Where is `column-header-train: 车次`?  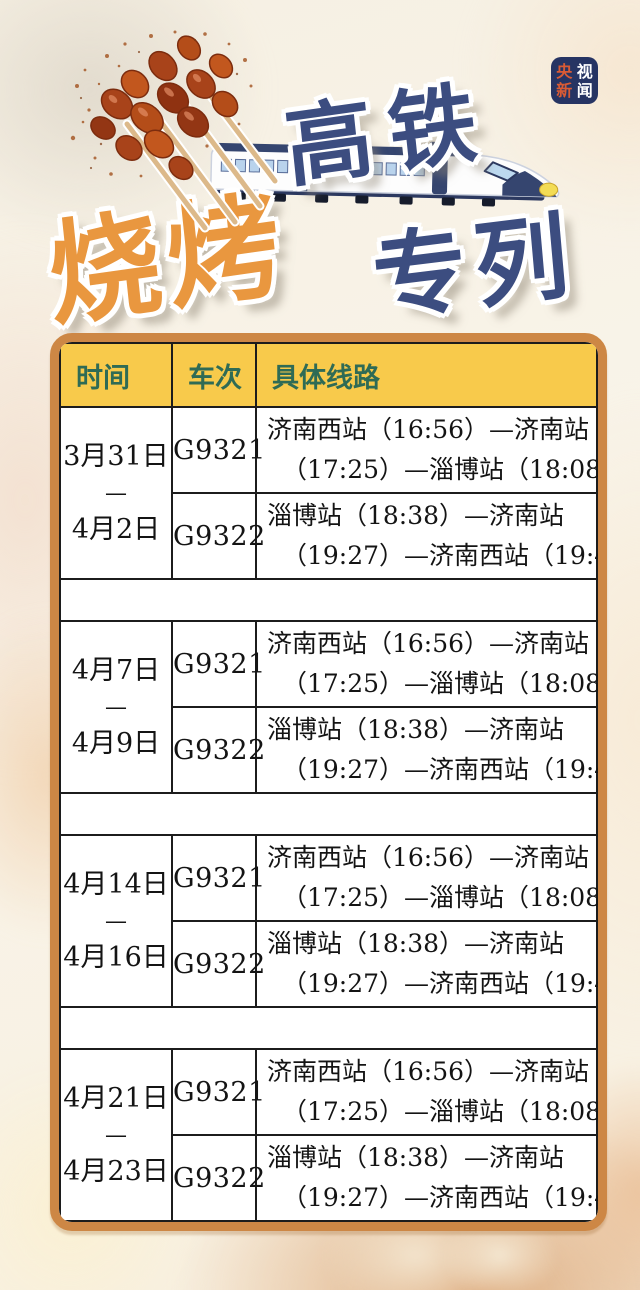
column-header-train: 车次 is located at coordinates (214, 375).